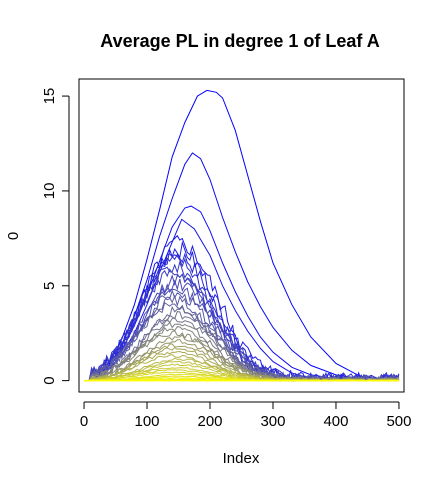 The height and width of the screenshot is (487, 444). I want to click on y-axis: 0 5 10 15, so click(55, 236).